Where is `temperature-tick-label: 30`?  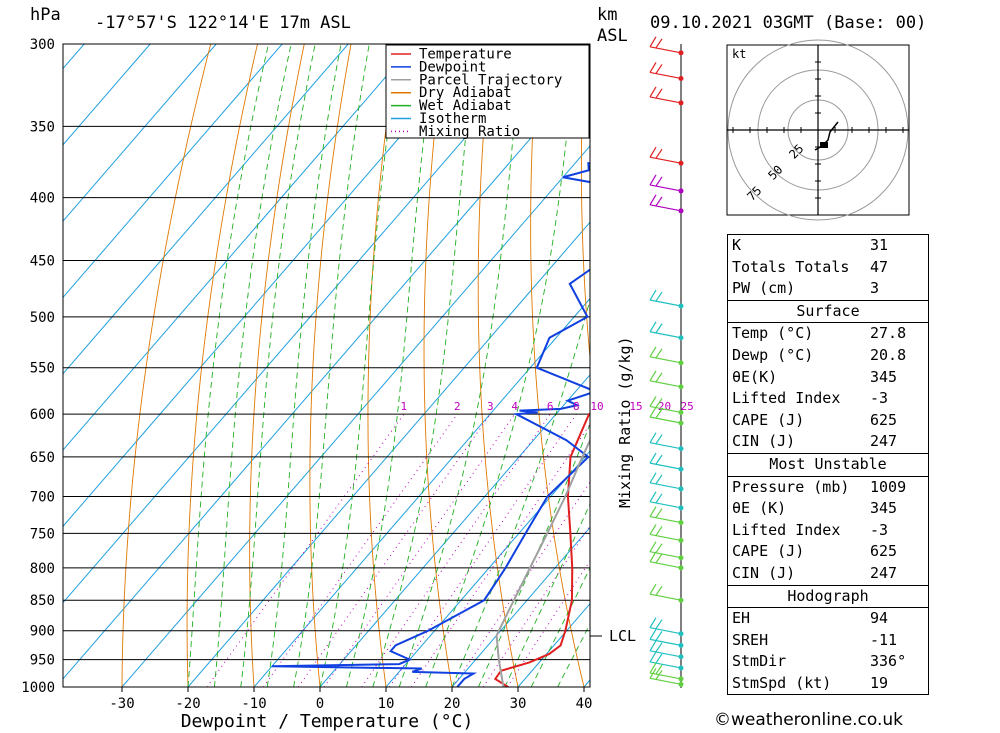
temperature-tick-label: 30 is located at coordinates (518, 704).